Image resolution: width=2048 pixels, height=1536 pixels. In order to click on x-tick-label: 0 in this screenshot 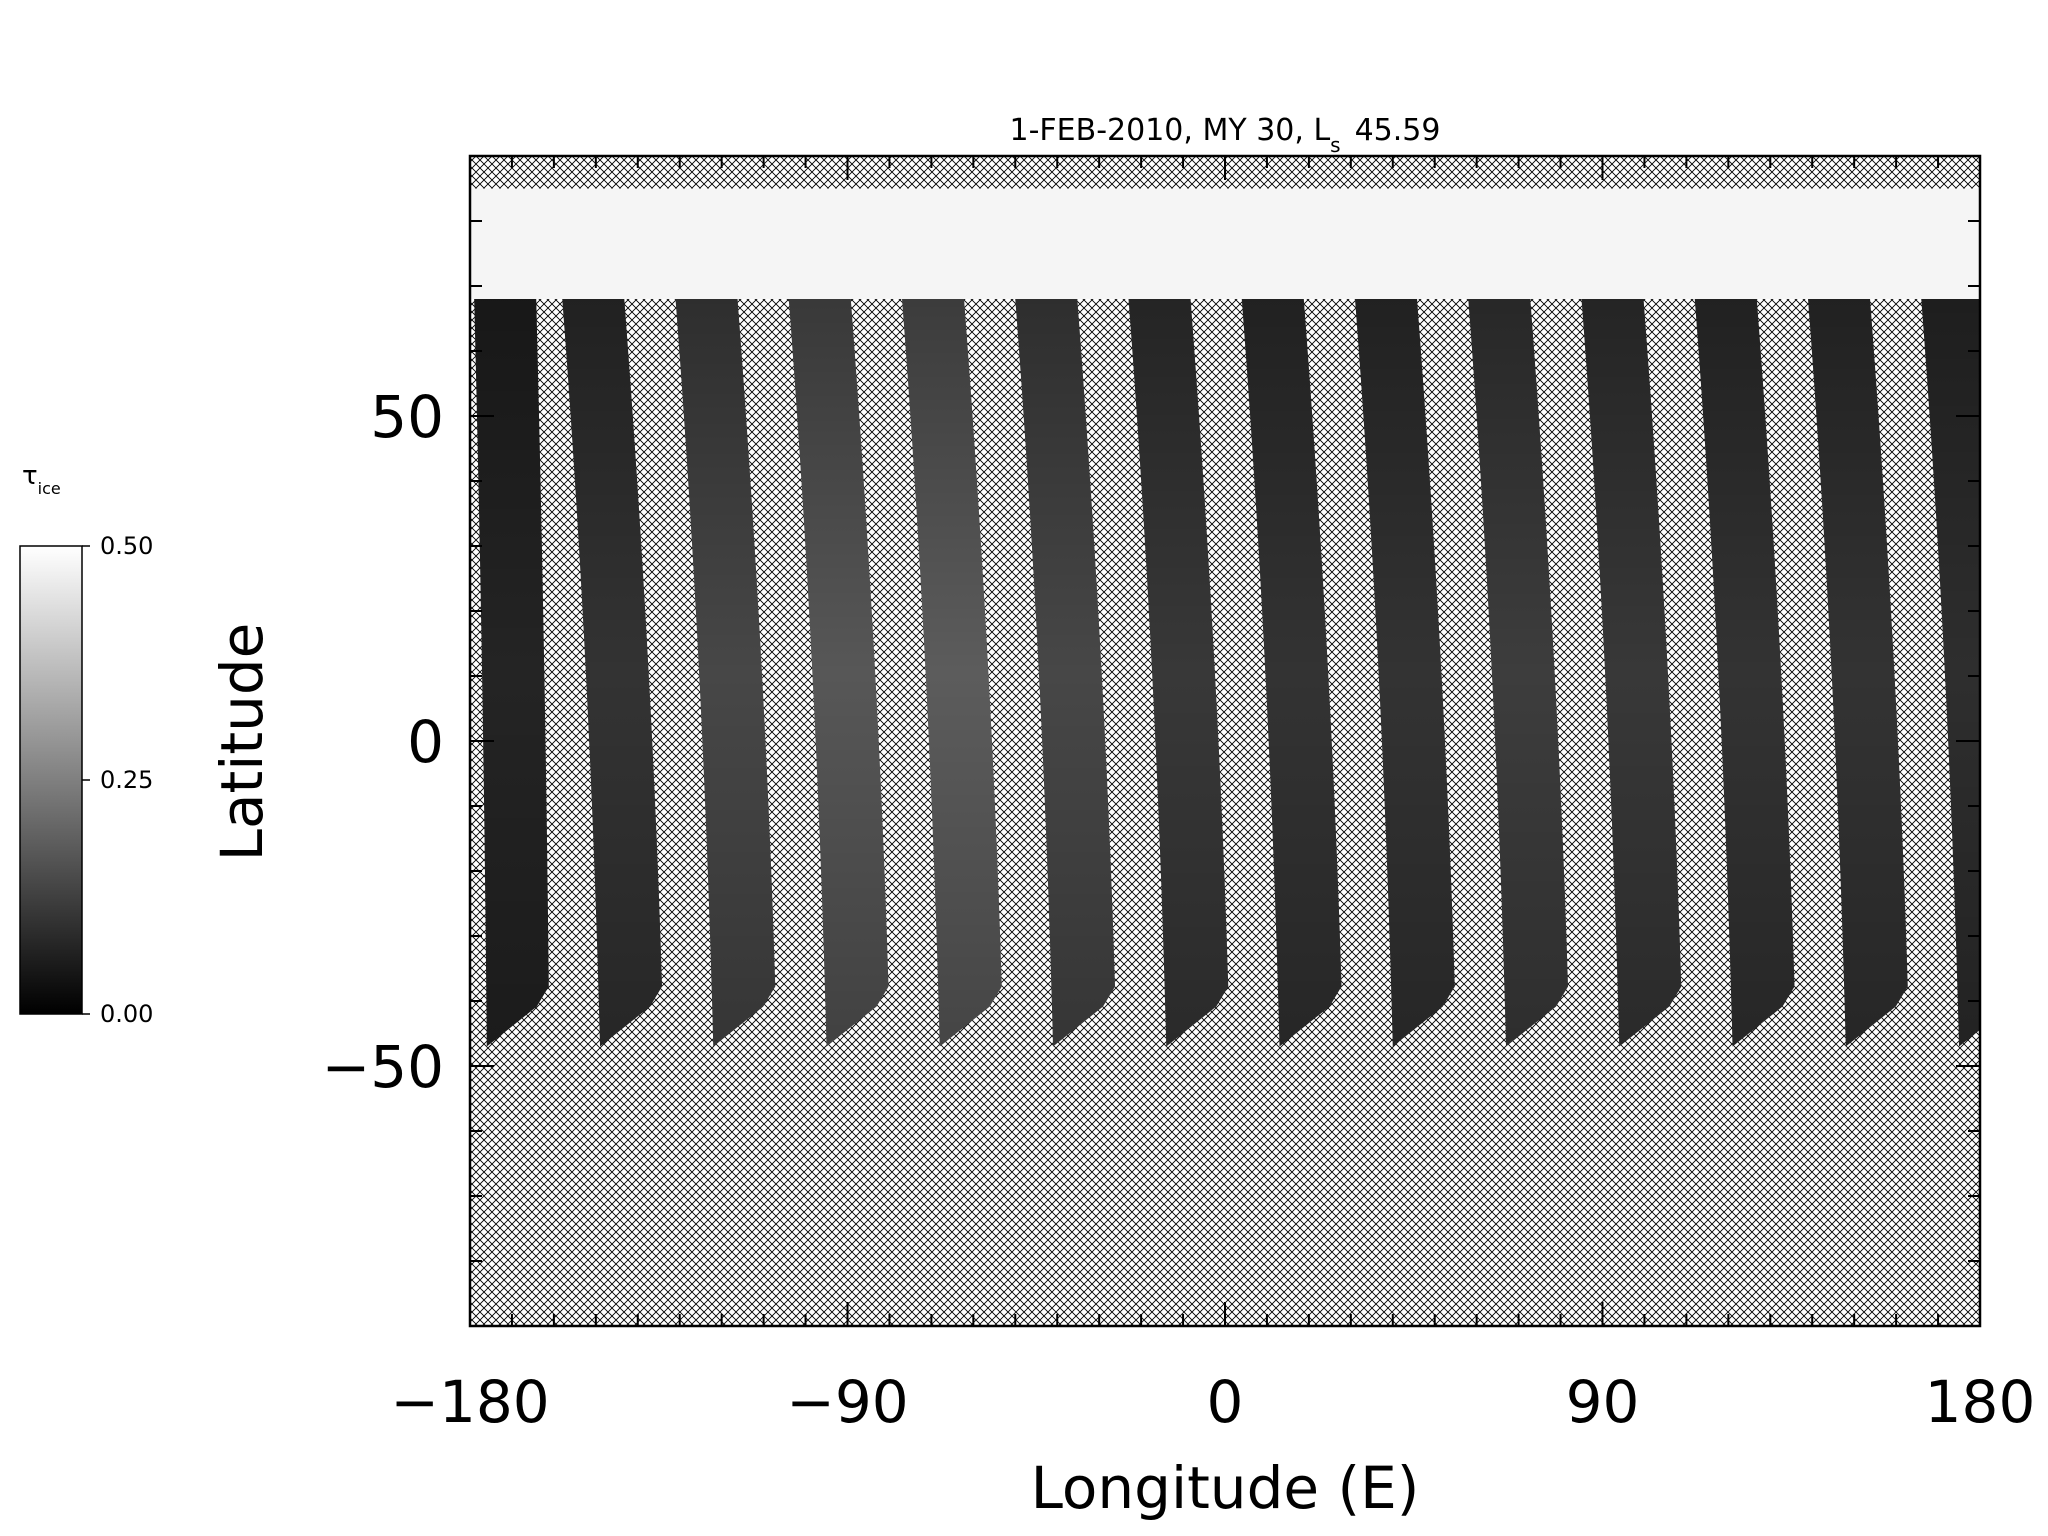, I will do `click(1225, 1402)`.